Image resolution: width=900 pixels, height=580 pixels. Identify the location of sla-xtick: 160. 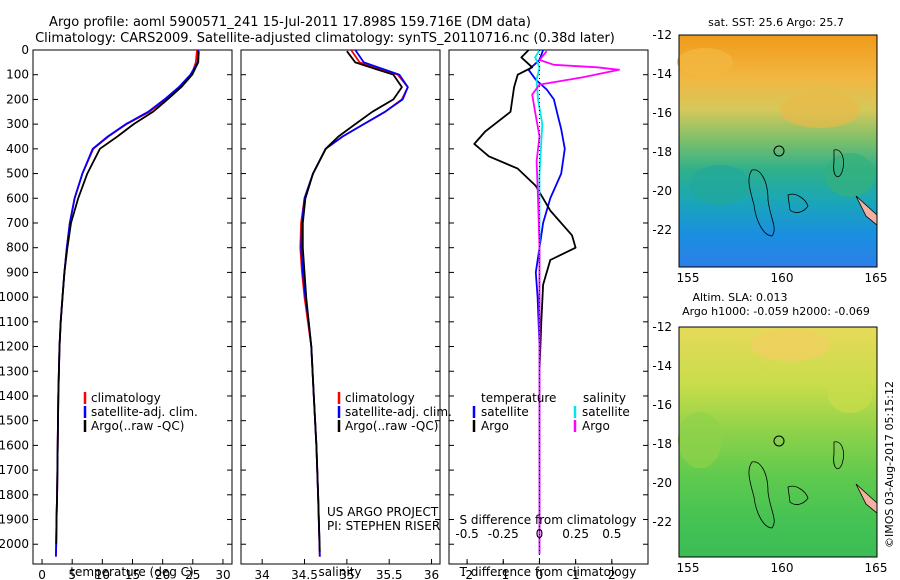
(782, 568).